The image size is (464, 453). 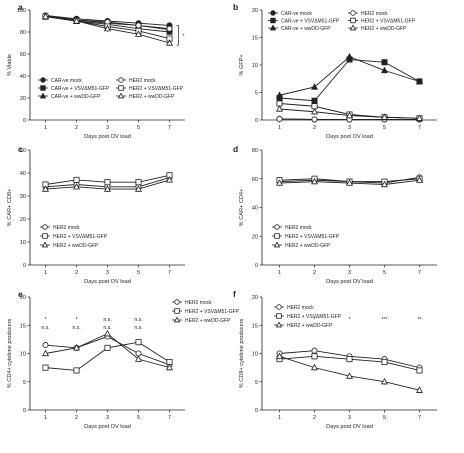 What do you see at coordinates (242, 354) in the screenshot?
I see `y-axis-label: % CD8+ cytokine producers` at bounding box center [242, 354].